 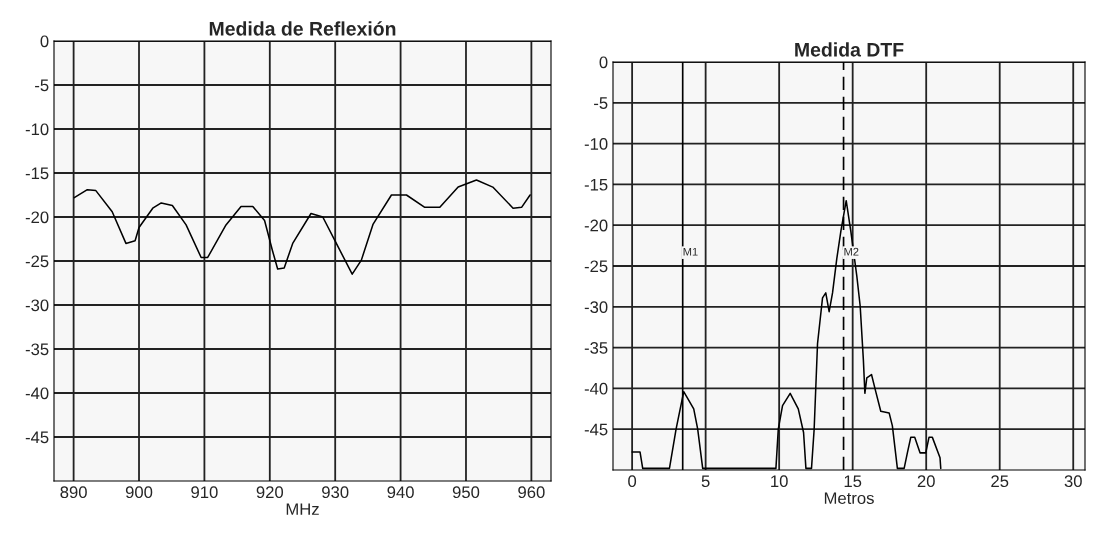 I want to click on x-axis-title: Metros, so click(x=849, y=498).